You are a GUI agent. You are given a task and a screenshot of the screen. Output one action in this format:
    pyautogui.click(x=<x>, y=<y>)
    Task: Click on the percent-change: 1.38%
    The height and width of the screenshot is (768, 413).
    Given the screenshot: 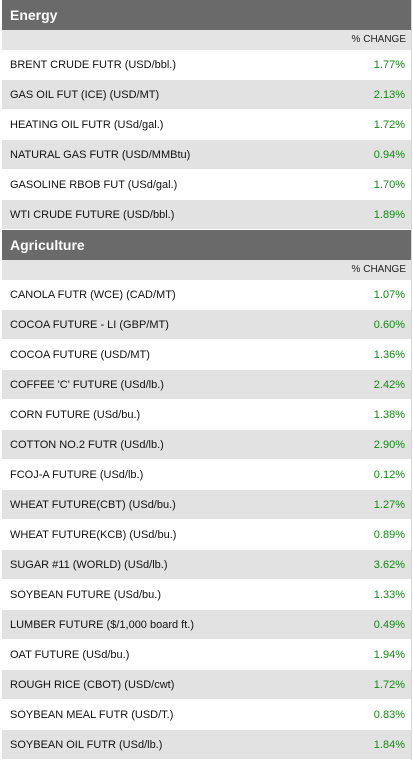 What is the action you would take?
    pyautogui.click(x=389, y=414)
    